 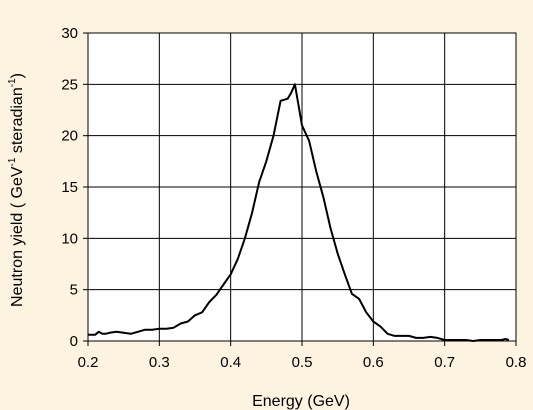 What do you see at coordinates (74, 341) in the screenshot?
I see `y-tick-label: 0` at bounding box center [74, 341].